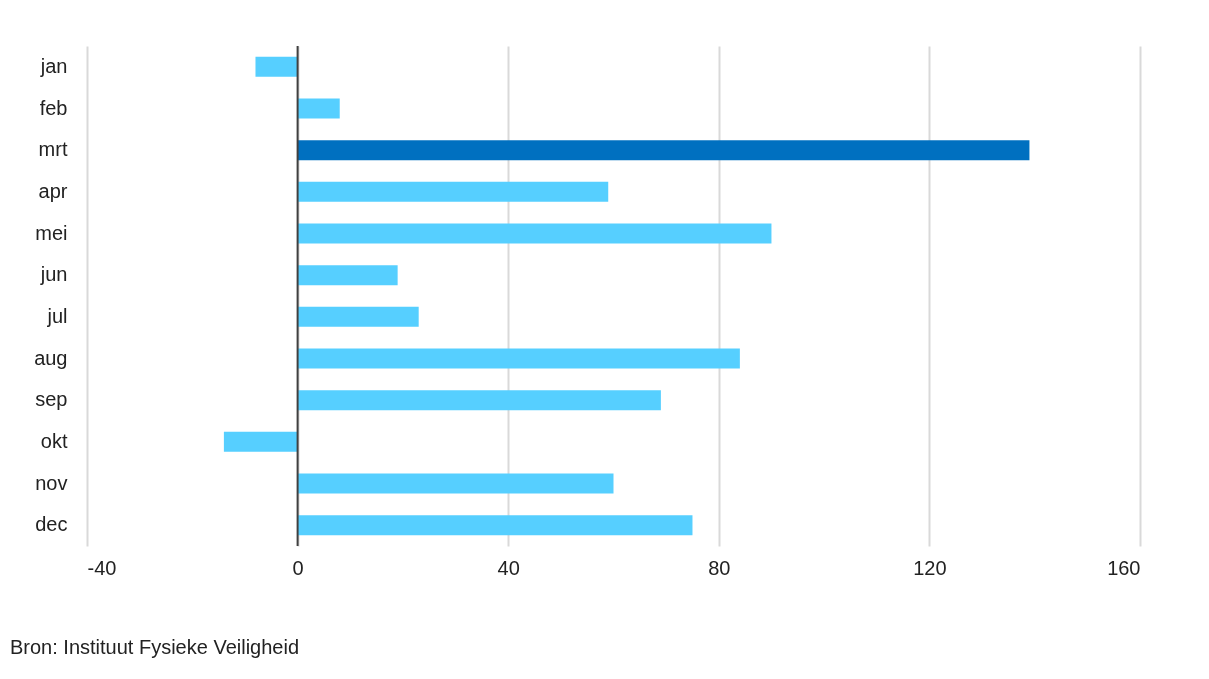  I want to click on y-tick-label: jan, so click(53, 65).